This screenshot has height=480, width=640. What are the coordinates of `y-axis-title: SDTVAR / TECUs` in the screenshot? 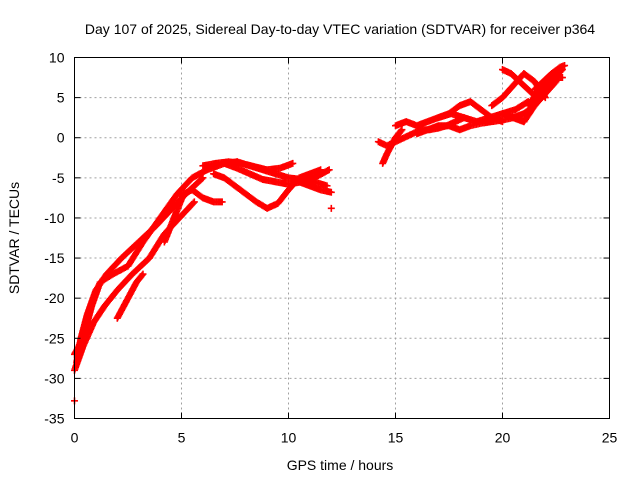 It's located at (14, 238).